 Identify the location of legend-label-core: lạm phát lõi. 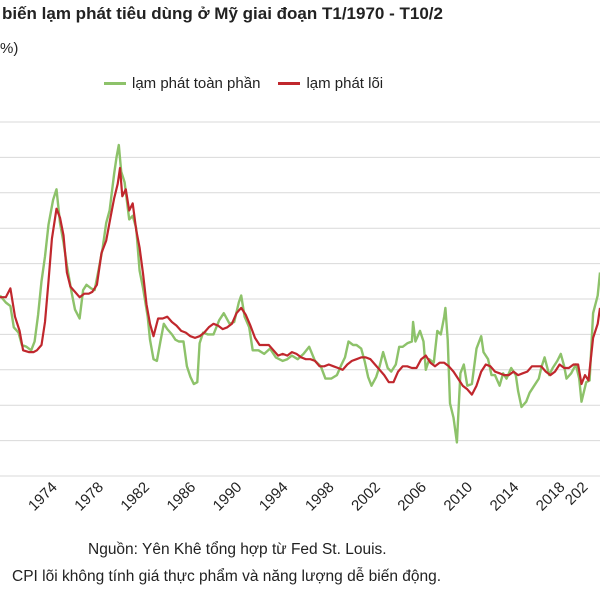
(345, 83).